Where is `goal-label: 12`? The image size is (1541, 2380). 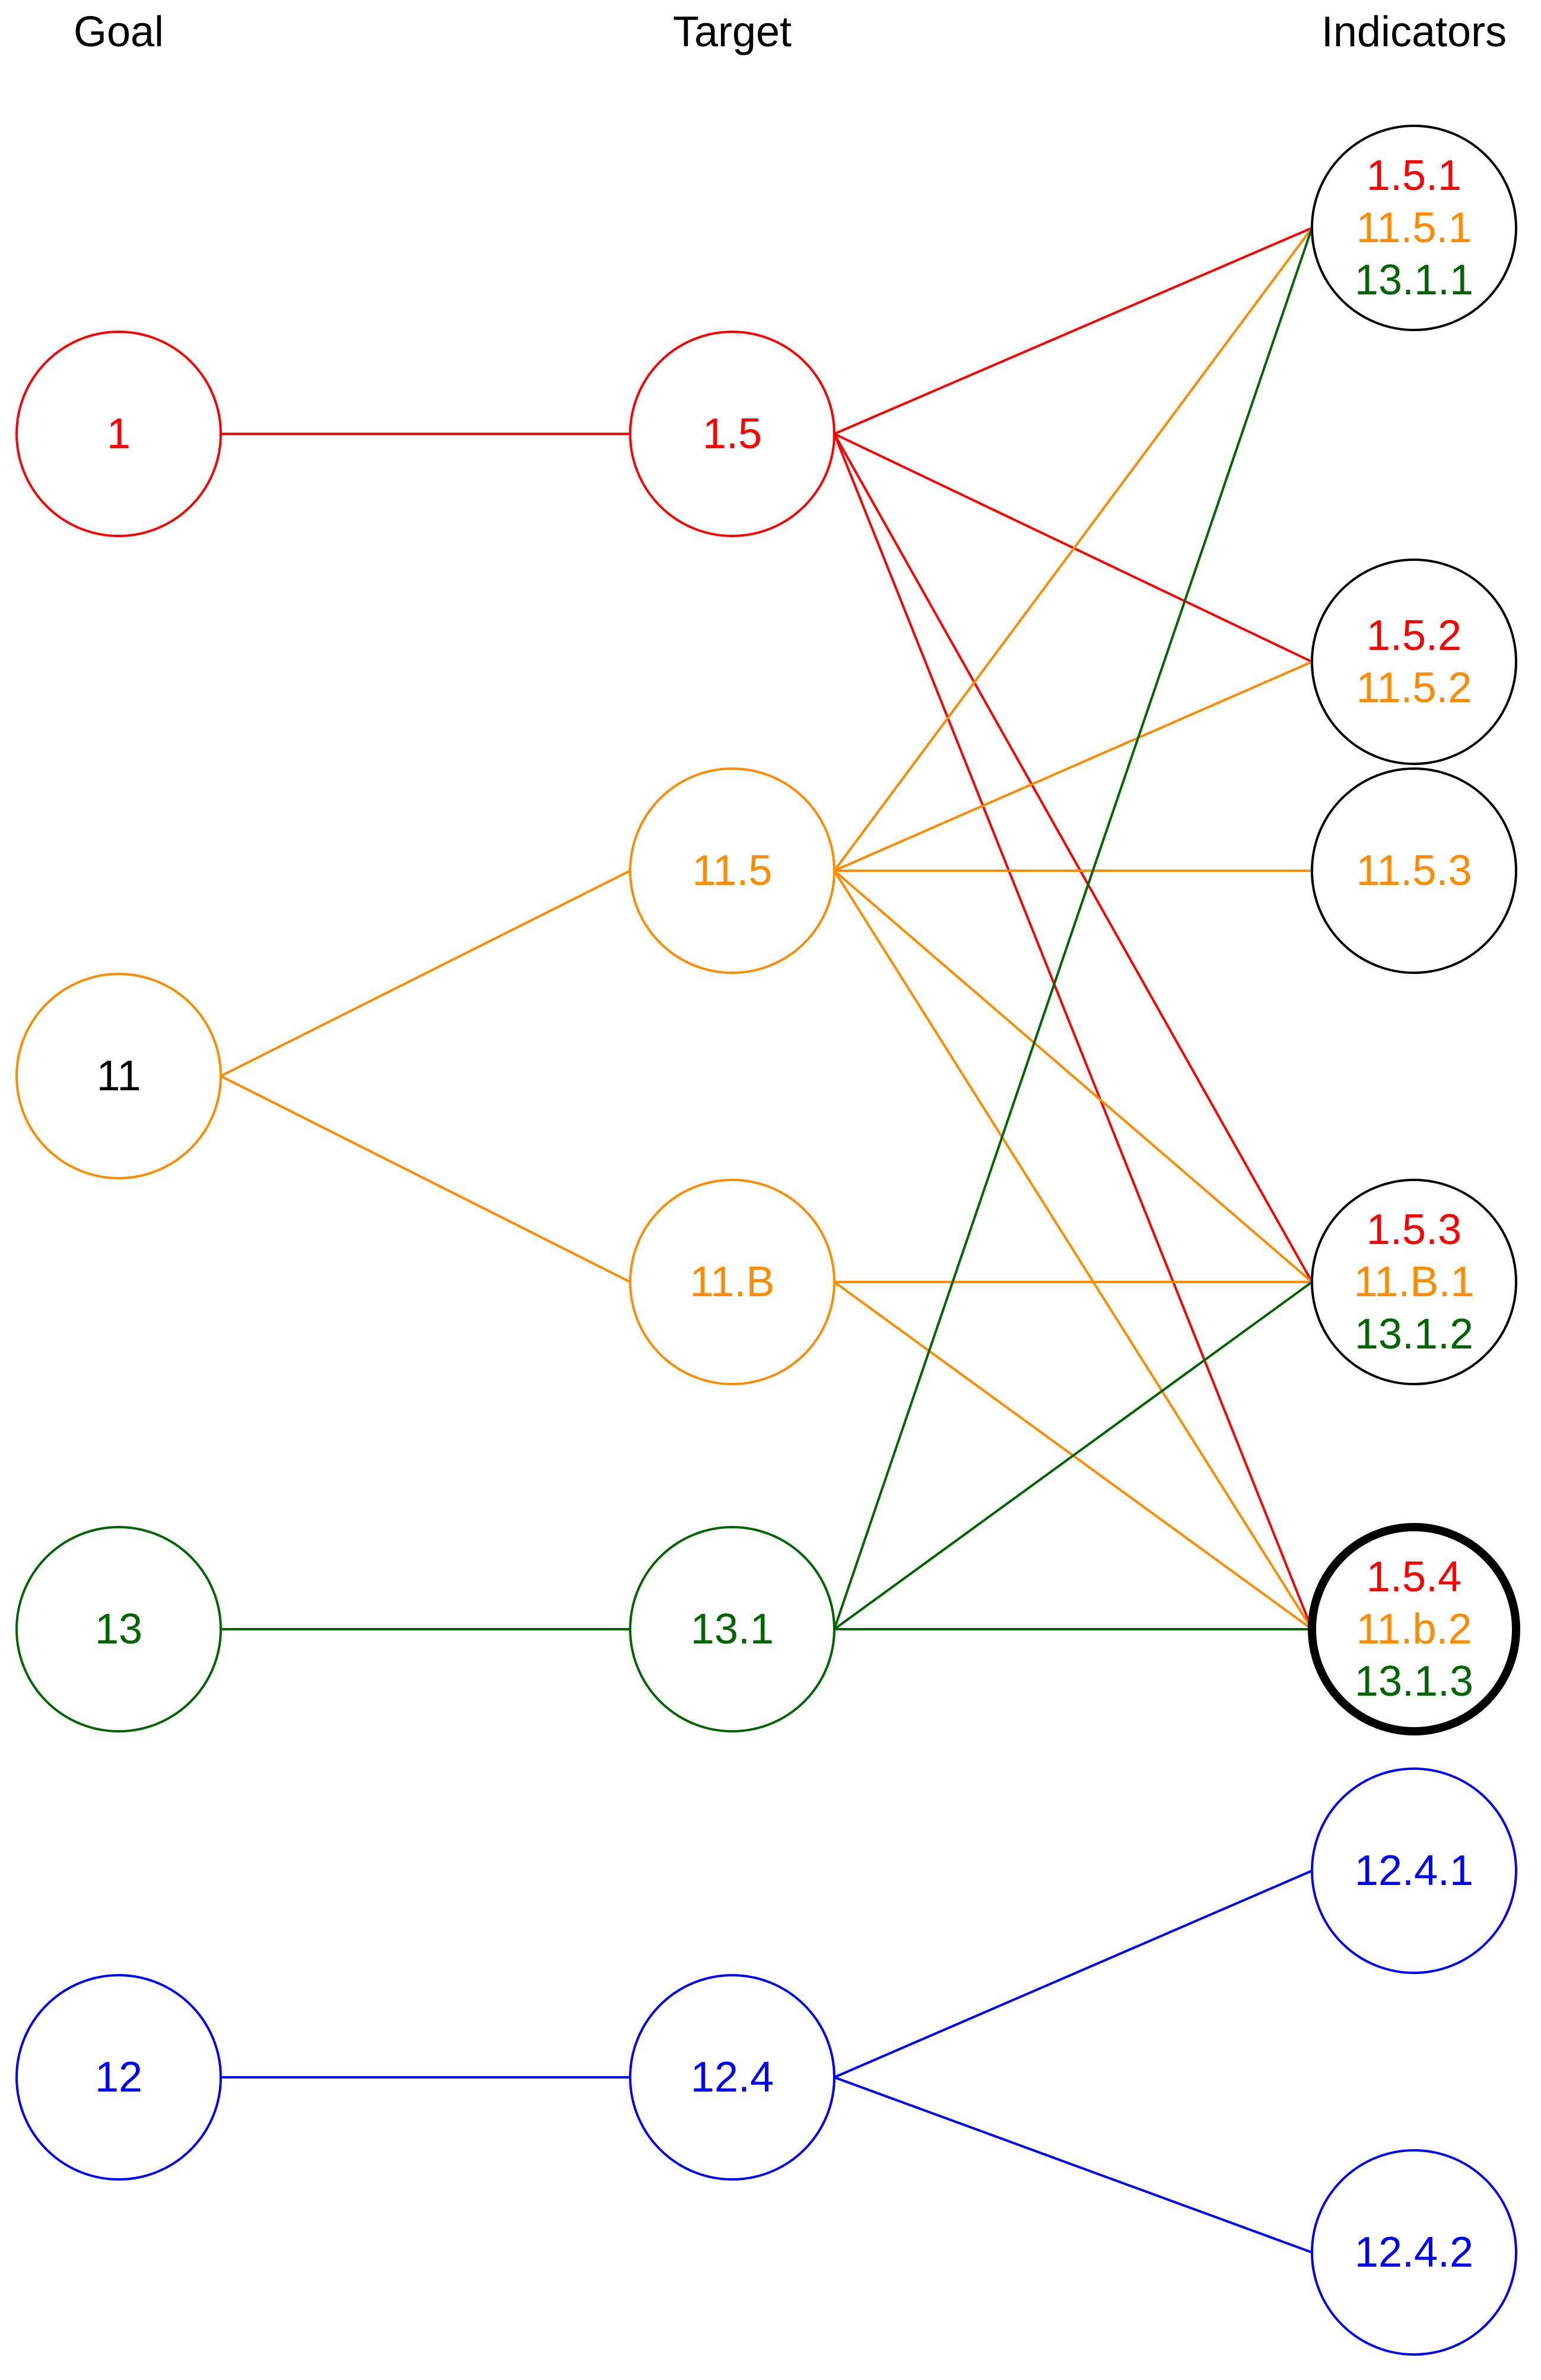
goal-label: 12 is located at coordinates (119, 2077).